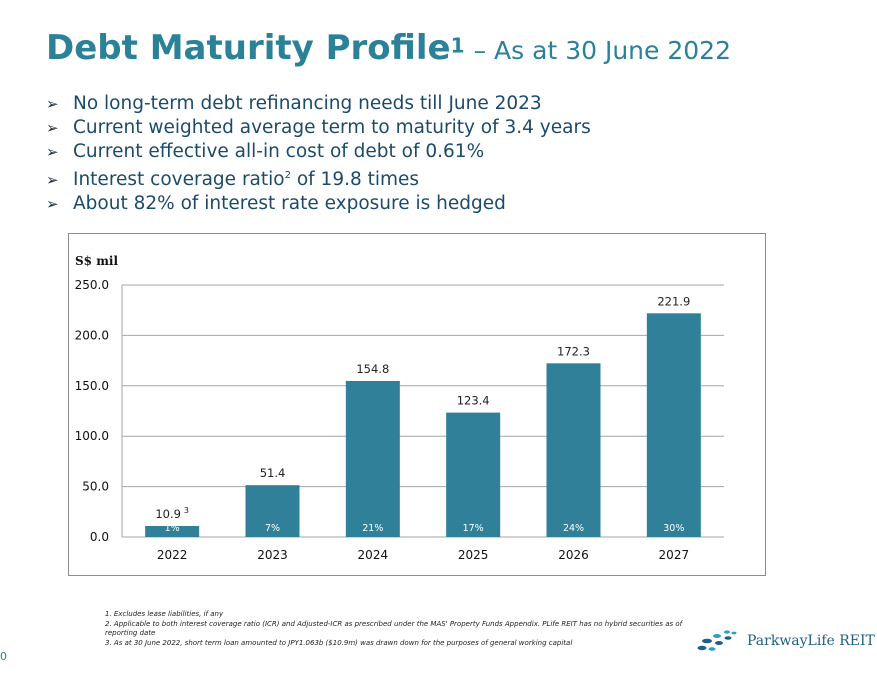 The height and width of the screenshot is (682, 877). Describe the element at coordinates (272, 555) in the screenshot. I see `x-tick-label: 2023` at that location.